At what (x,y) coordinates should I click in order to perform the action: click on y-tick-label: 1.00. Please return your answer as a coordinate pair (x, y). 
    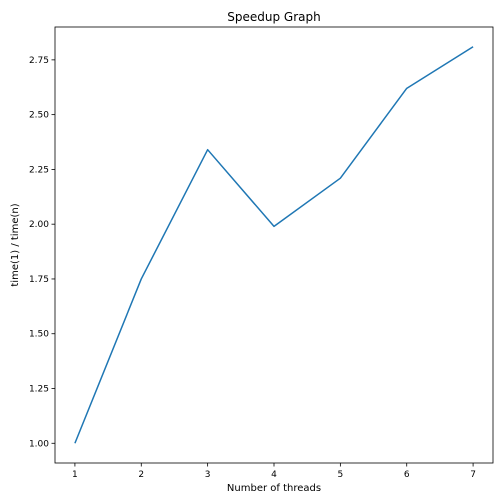
    Looking at the image, I should click on (39, 444).